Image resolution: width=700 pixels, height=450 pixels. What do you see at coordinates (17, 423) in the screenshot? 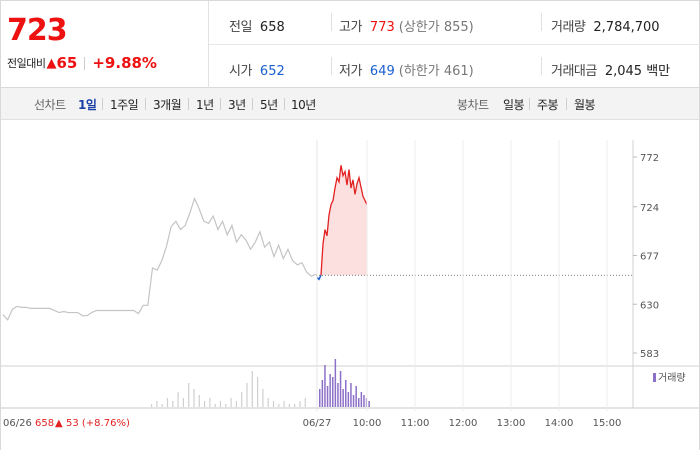
I see `prev-day-date: 06/26` at bounding box center [17, 423].